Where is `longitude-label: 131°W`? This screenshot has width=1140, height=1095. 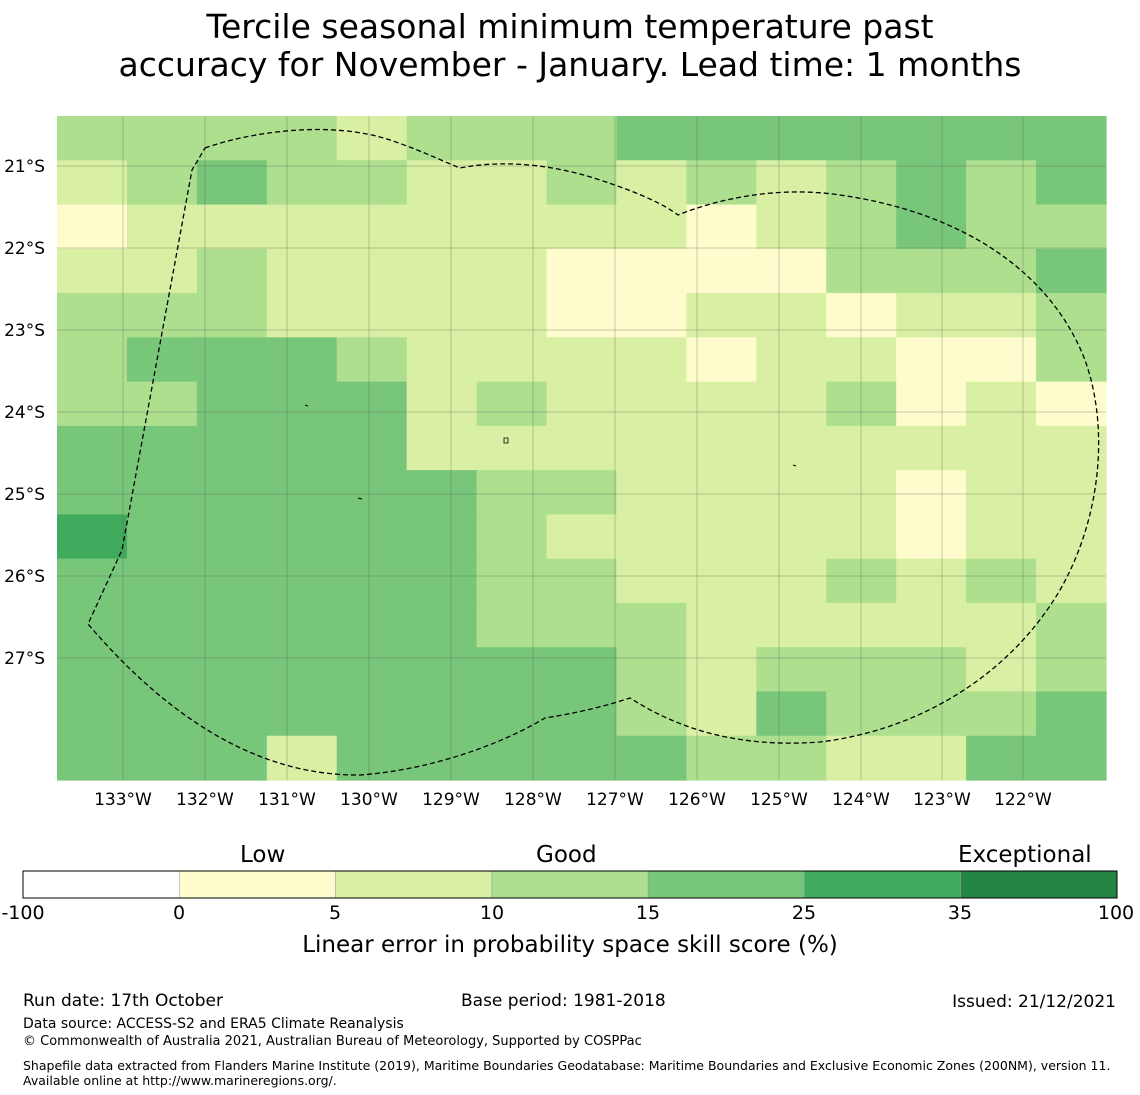 longitude-label: 131°W is located at coordinates (287, 800).